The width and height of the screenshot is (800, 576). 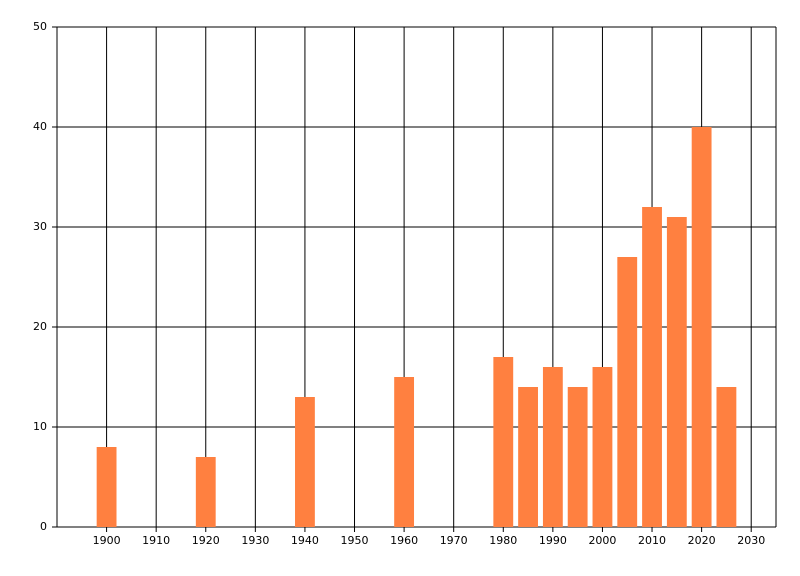 I want to click on x-tick-label: 2020, so click(x=702, y=540).